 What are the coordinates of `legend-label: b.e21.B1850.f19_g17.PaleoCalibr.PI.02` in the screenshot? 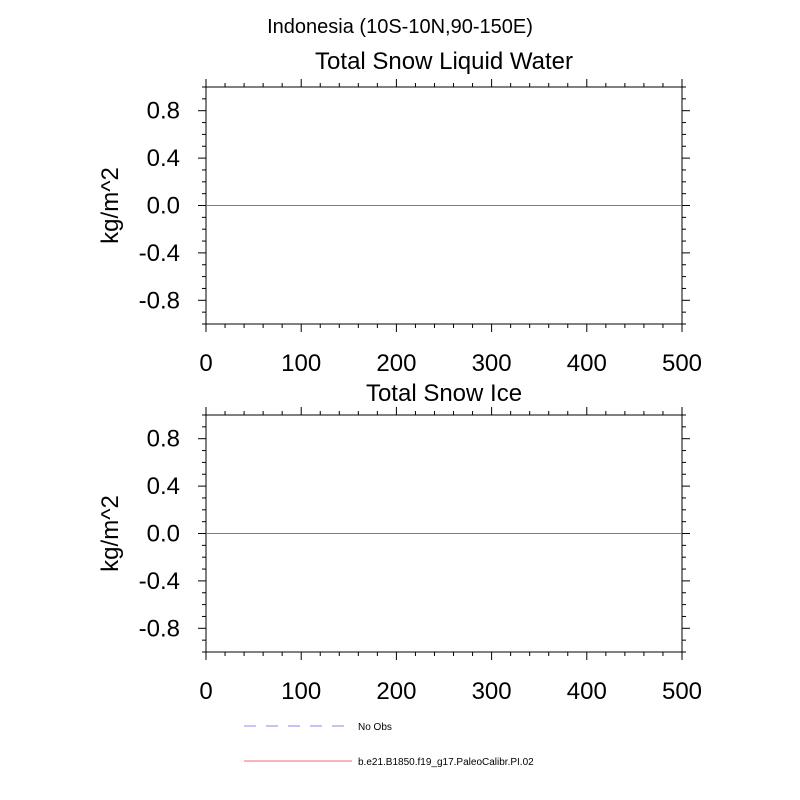 It's located at (446, 762).